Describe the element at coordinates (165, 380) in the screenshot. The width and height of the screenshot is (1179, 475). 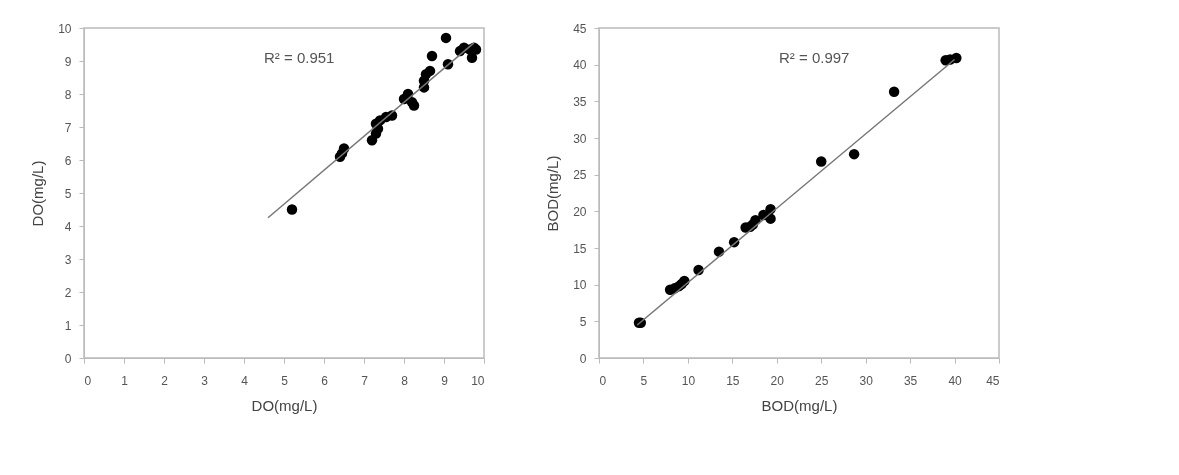
I see `x-tick-label: 2` at that location.